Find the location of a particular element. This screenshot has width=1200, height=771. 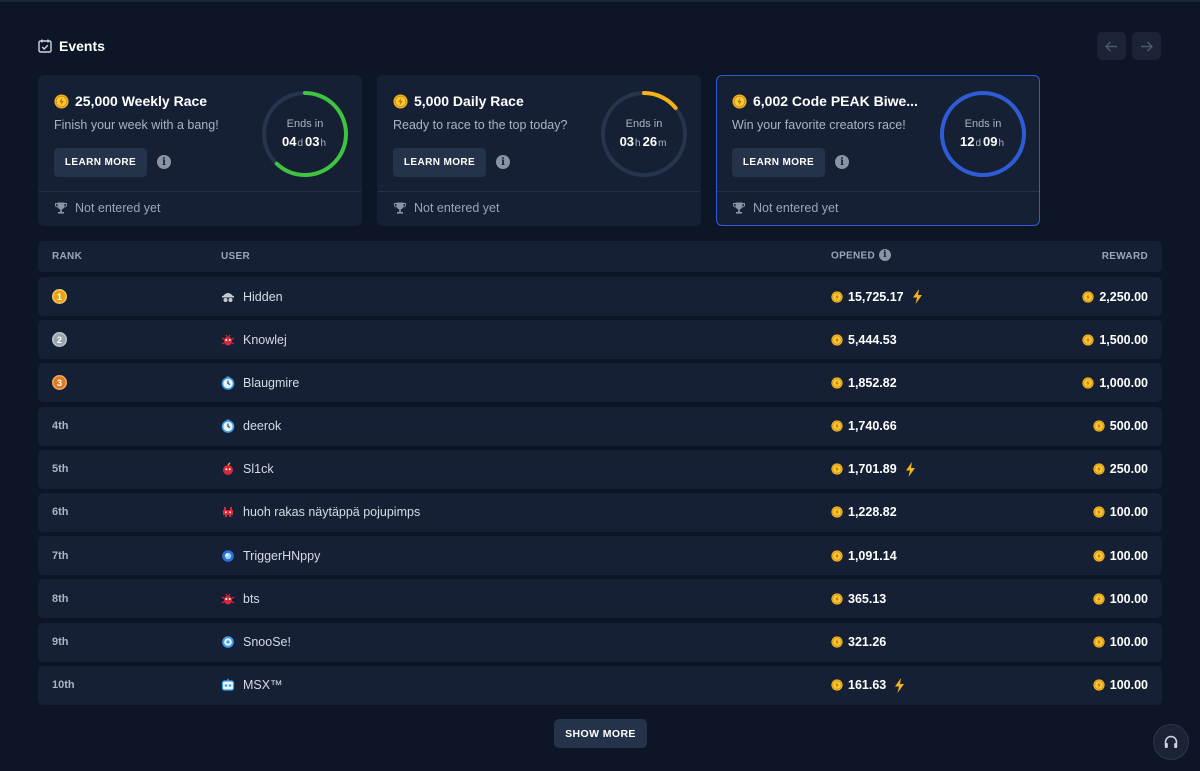

hidden-icon is located at coordinates (228, 297).